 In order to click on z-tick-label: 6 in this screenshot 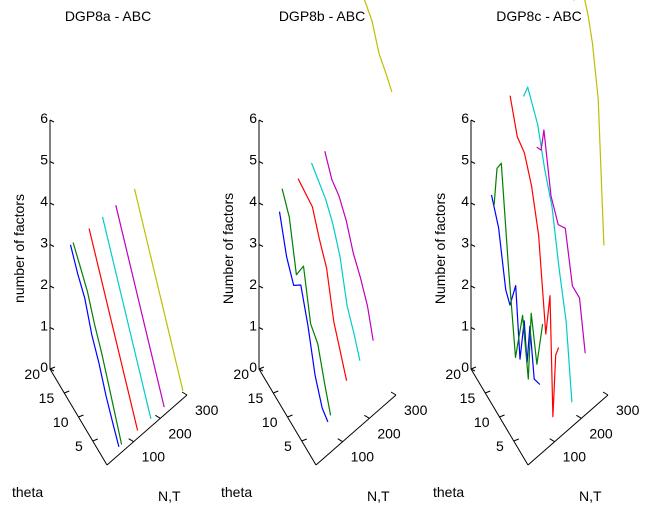, I will do `click(44, 118)`.